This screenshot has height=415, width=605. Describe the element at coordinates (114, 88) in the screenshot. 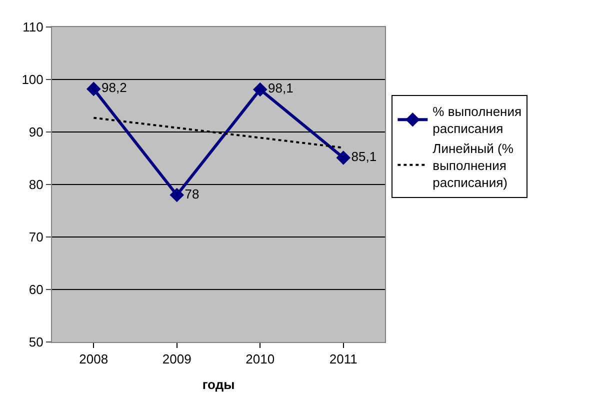

I see `data-label: 98,2` at that location.